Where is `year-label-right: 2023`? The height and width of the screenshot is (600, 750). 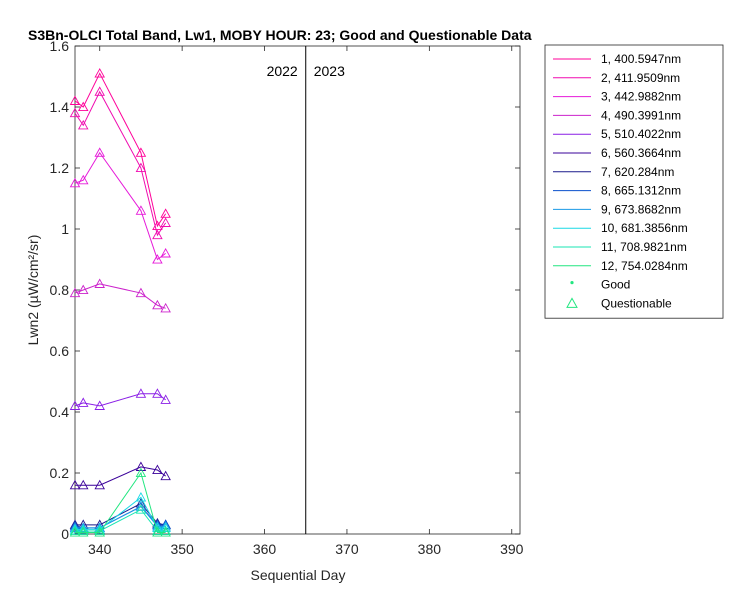
year-label-right: 2023 is located at coordinates (329, 71).